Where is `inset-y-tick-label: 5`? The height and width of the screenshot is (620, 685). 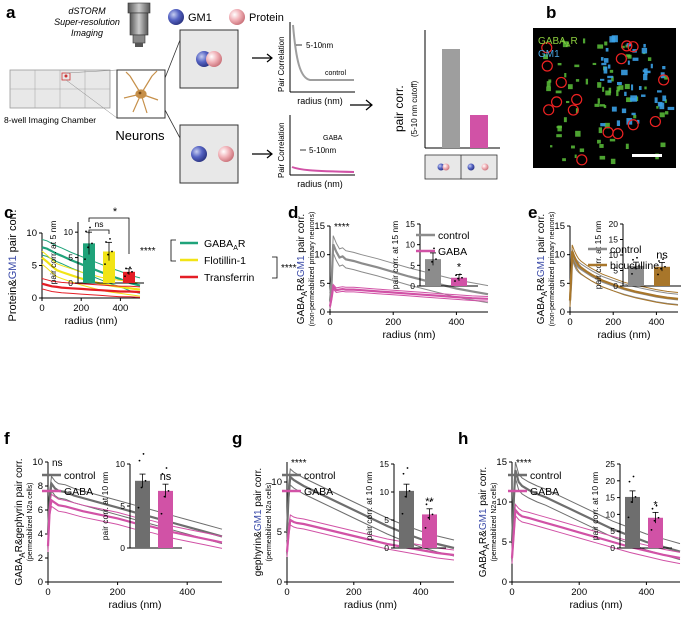 inset-y-tick-label: 5 is located at coordinates (122, 506).